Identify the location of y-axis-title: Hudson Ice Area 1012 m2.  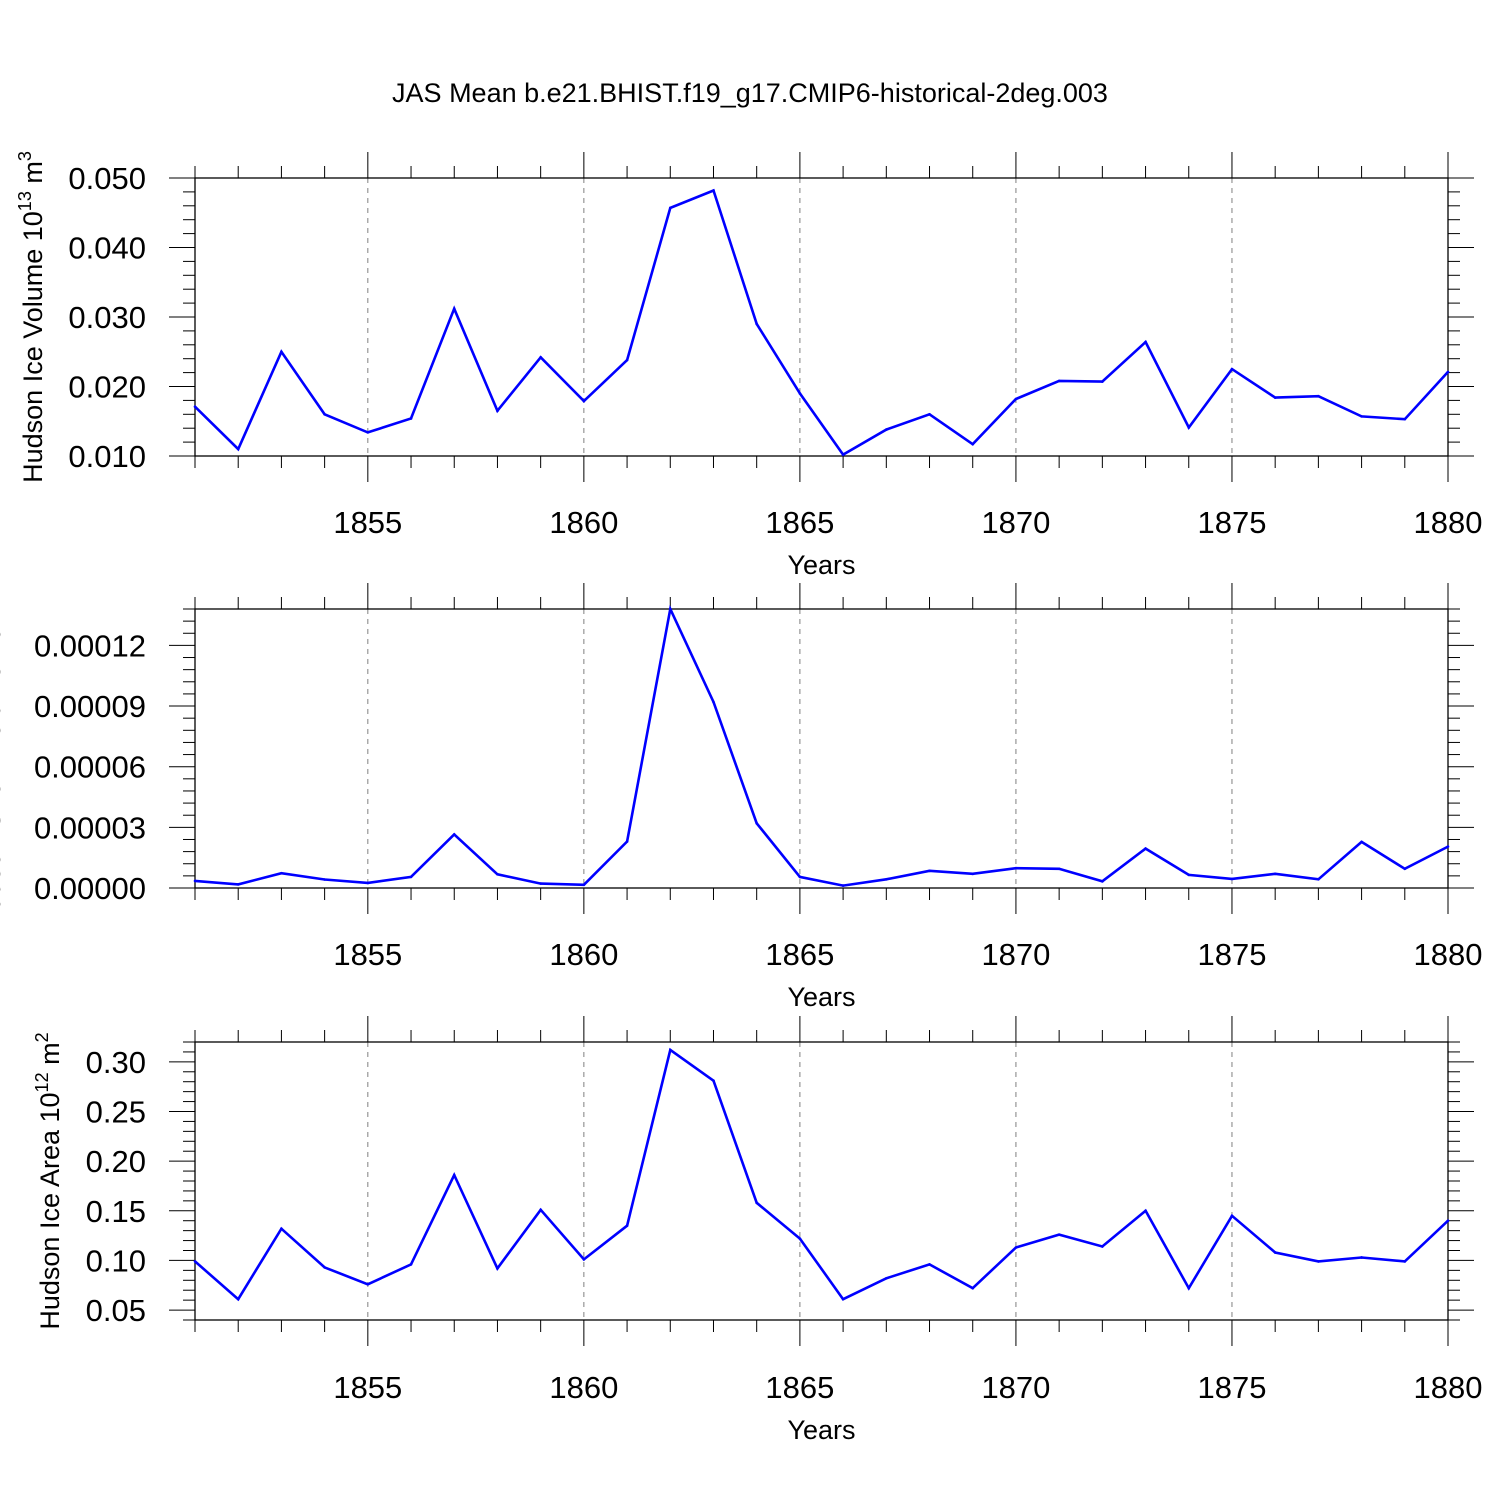
(48, 1180).